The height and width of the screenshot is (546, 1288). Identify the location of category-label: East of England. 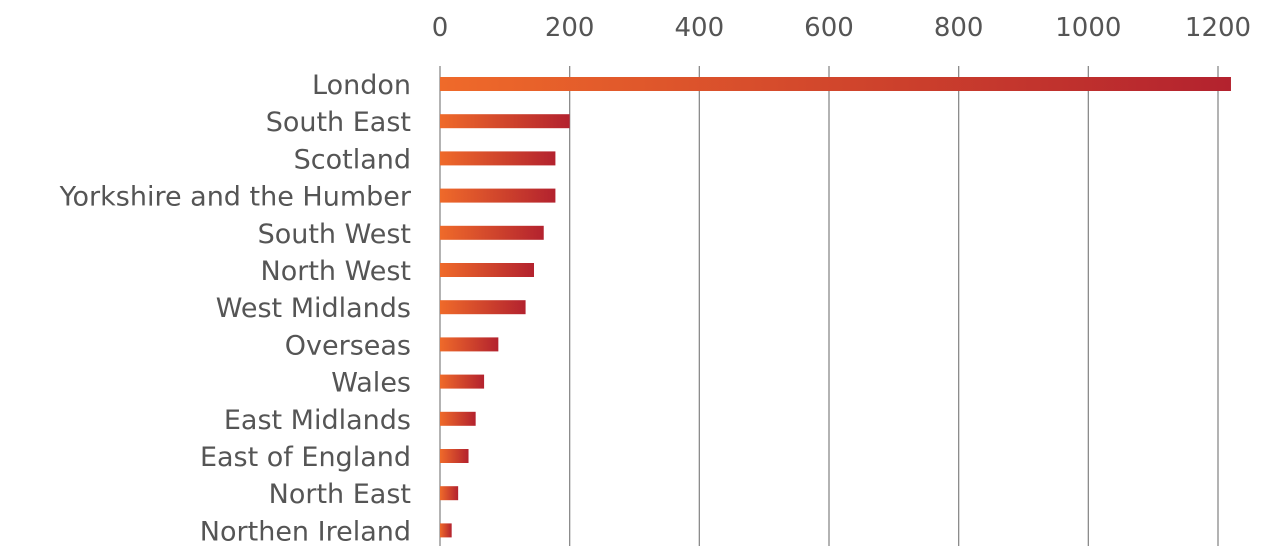
(305, 457).